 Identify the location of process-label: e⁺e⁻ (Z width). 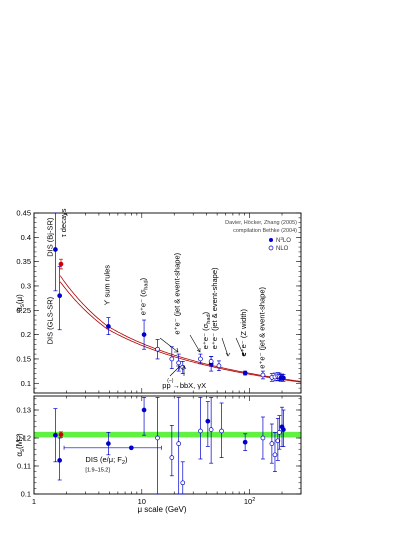
(243, 332).